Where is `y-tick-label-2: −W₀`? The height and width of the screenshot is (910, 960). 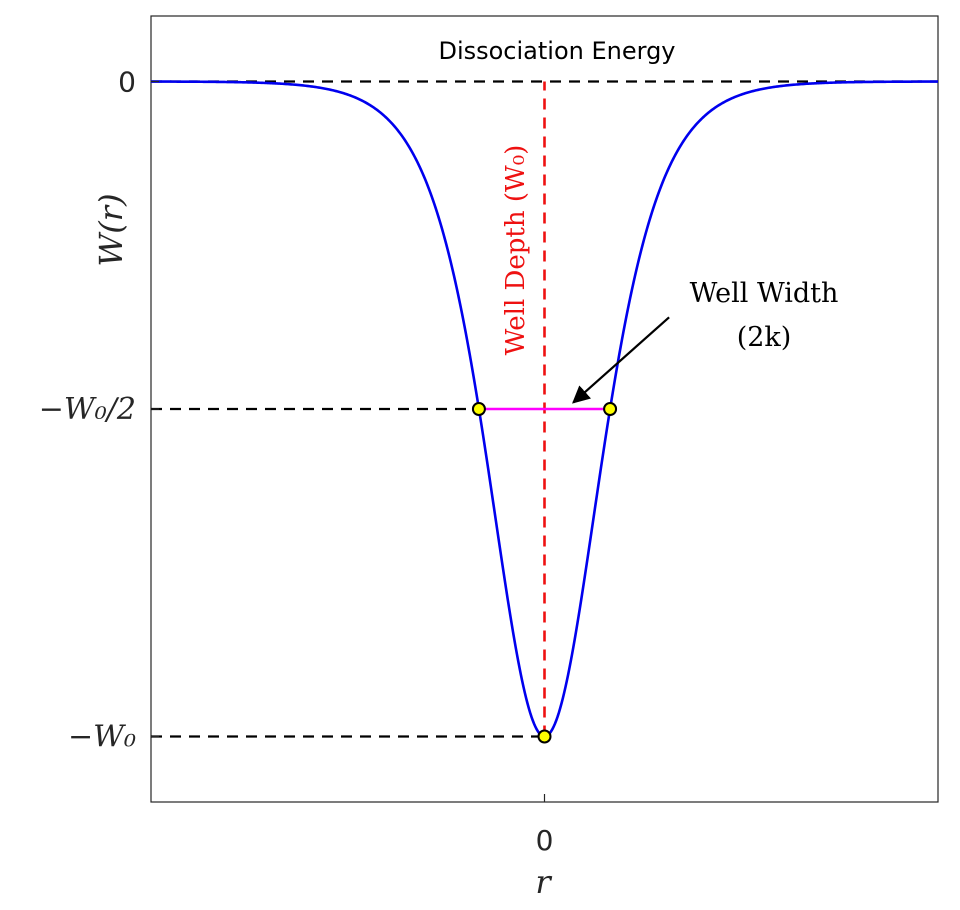
y-tick-label-2: −W₀ is located at coordinates (102, 737).